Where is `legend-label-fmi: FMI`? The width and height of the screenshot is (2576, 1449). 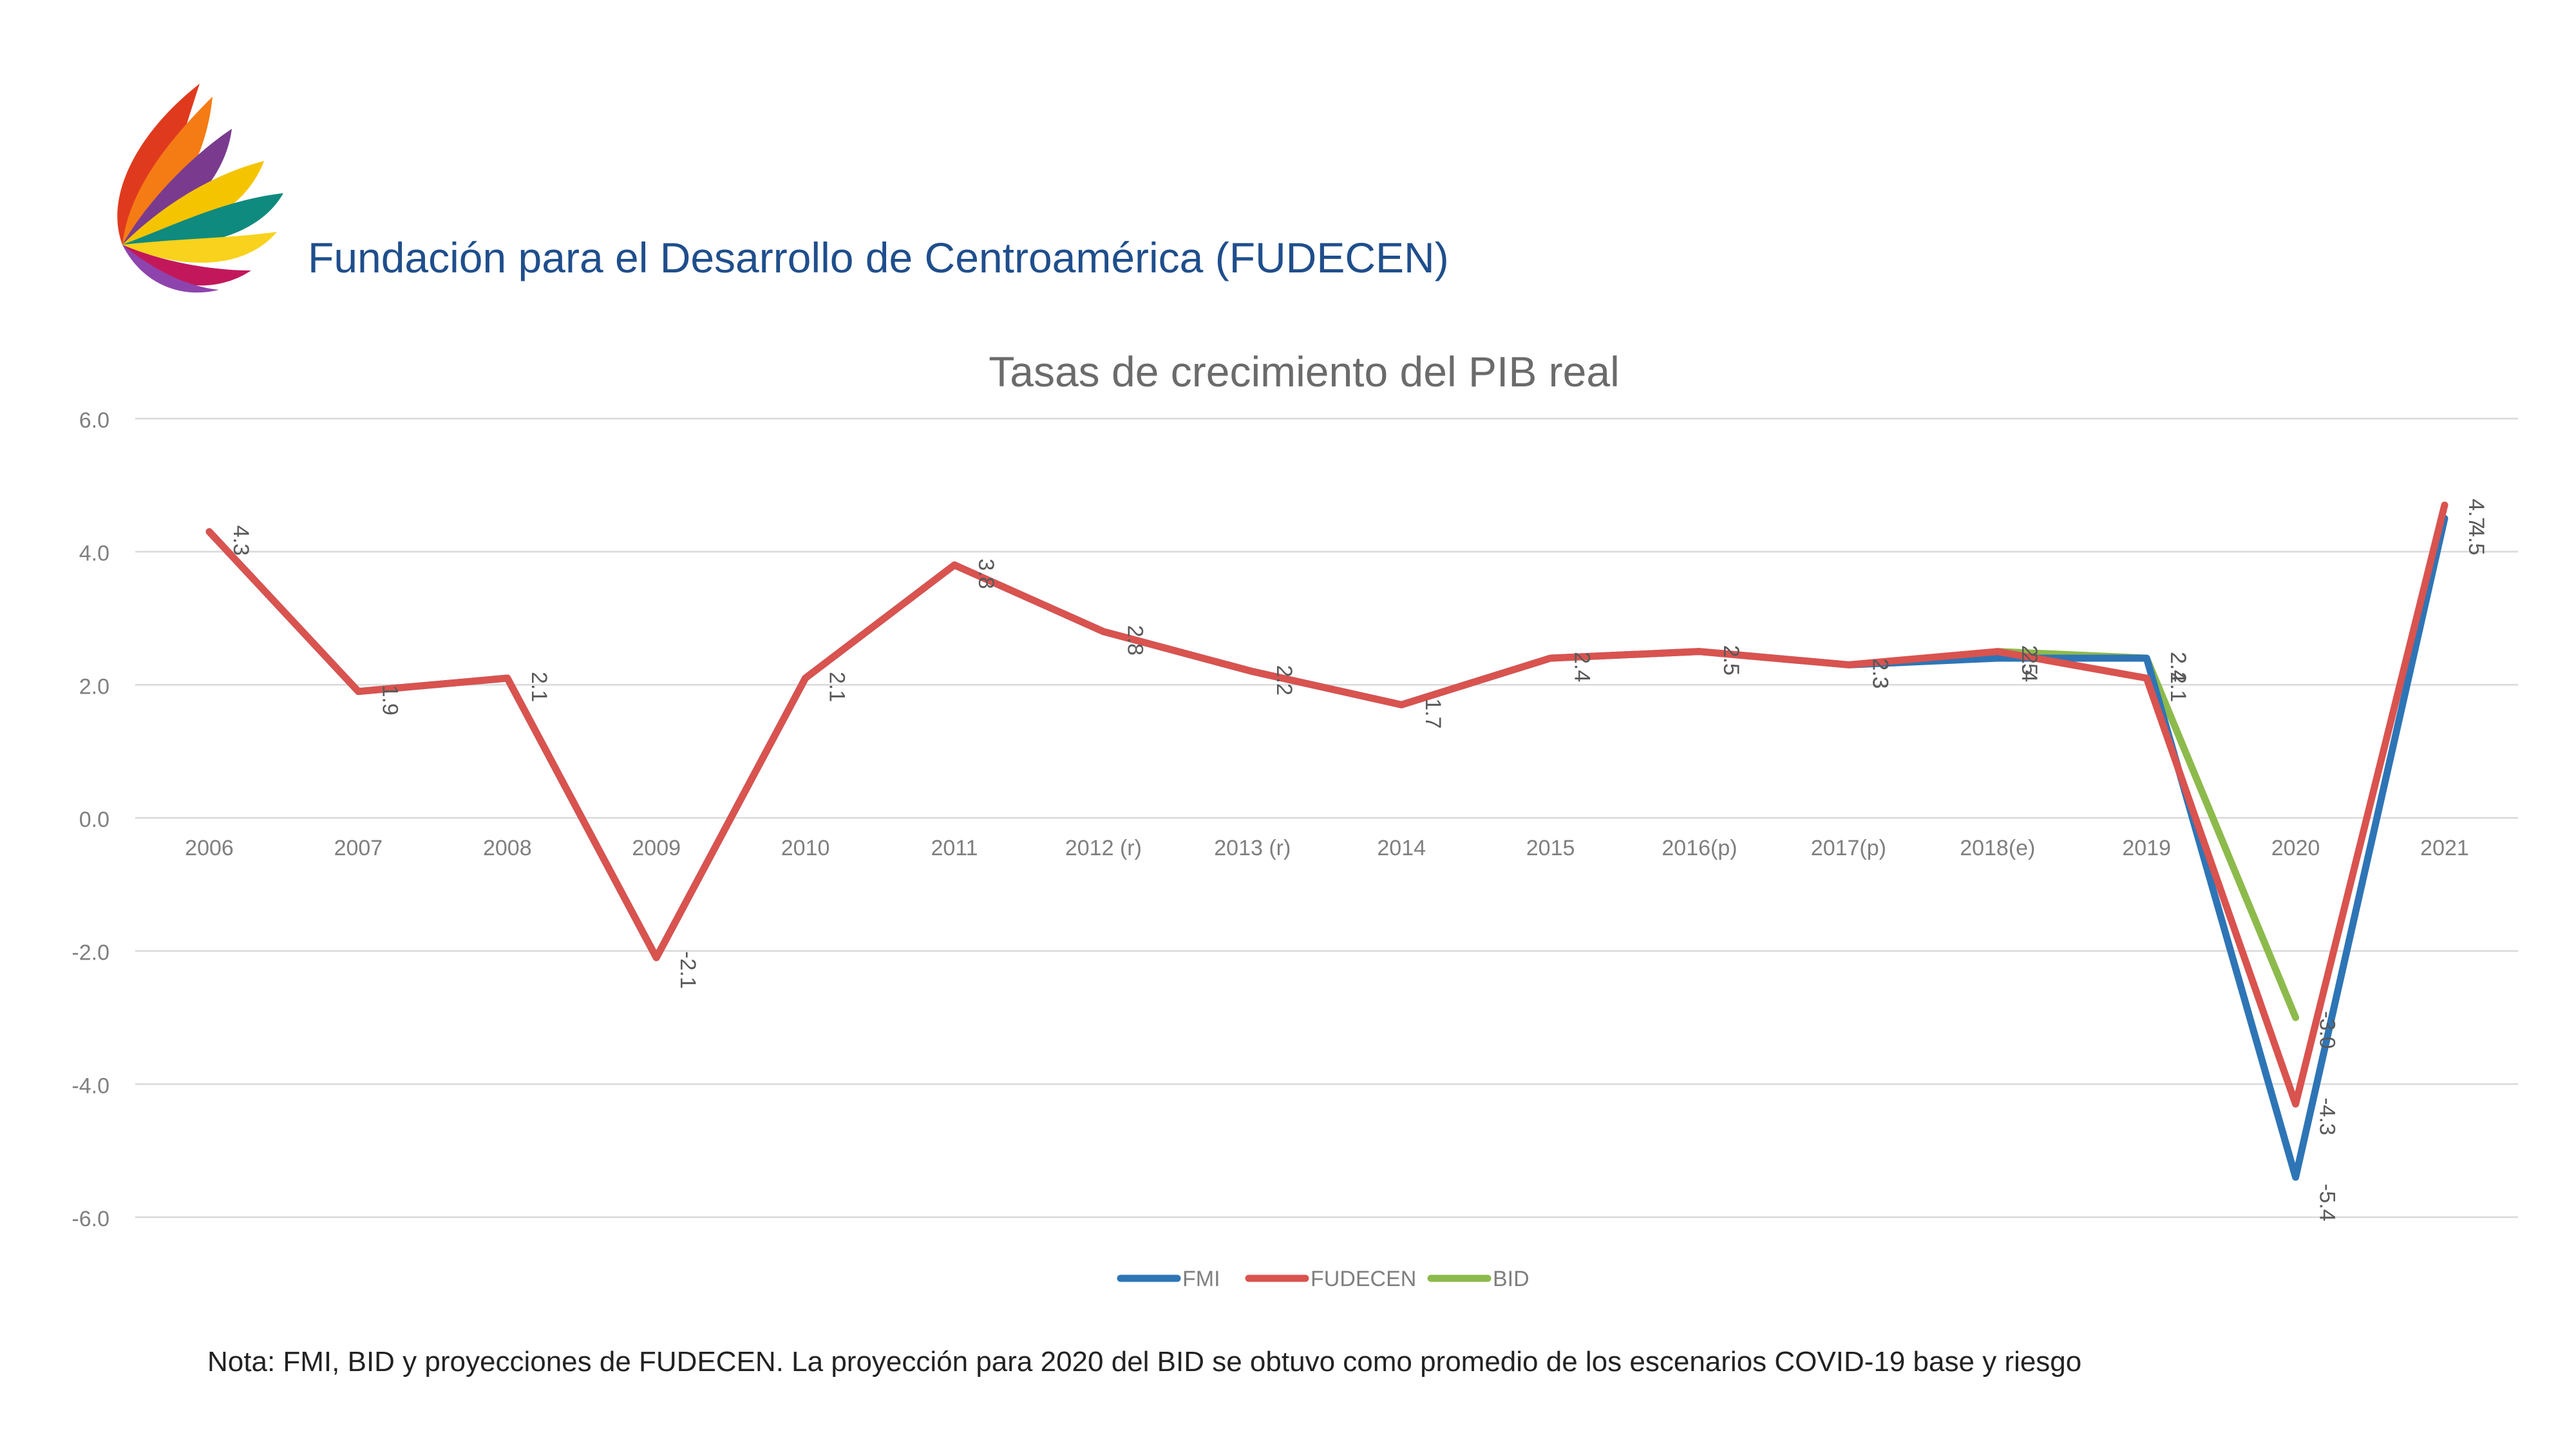
legend-label-fmi: FMI is located at coordinates (1201, 1279).